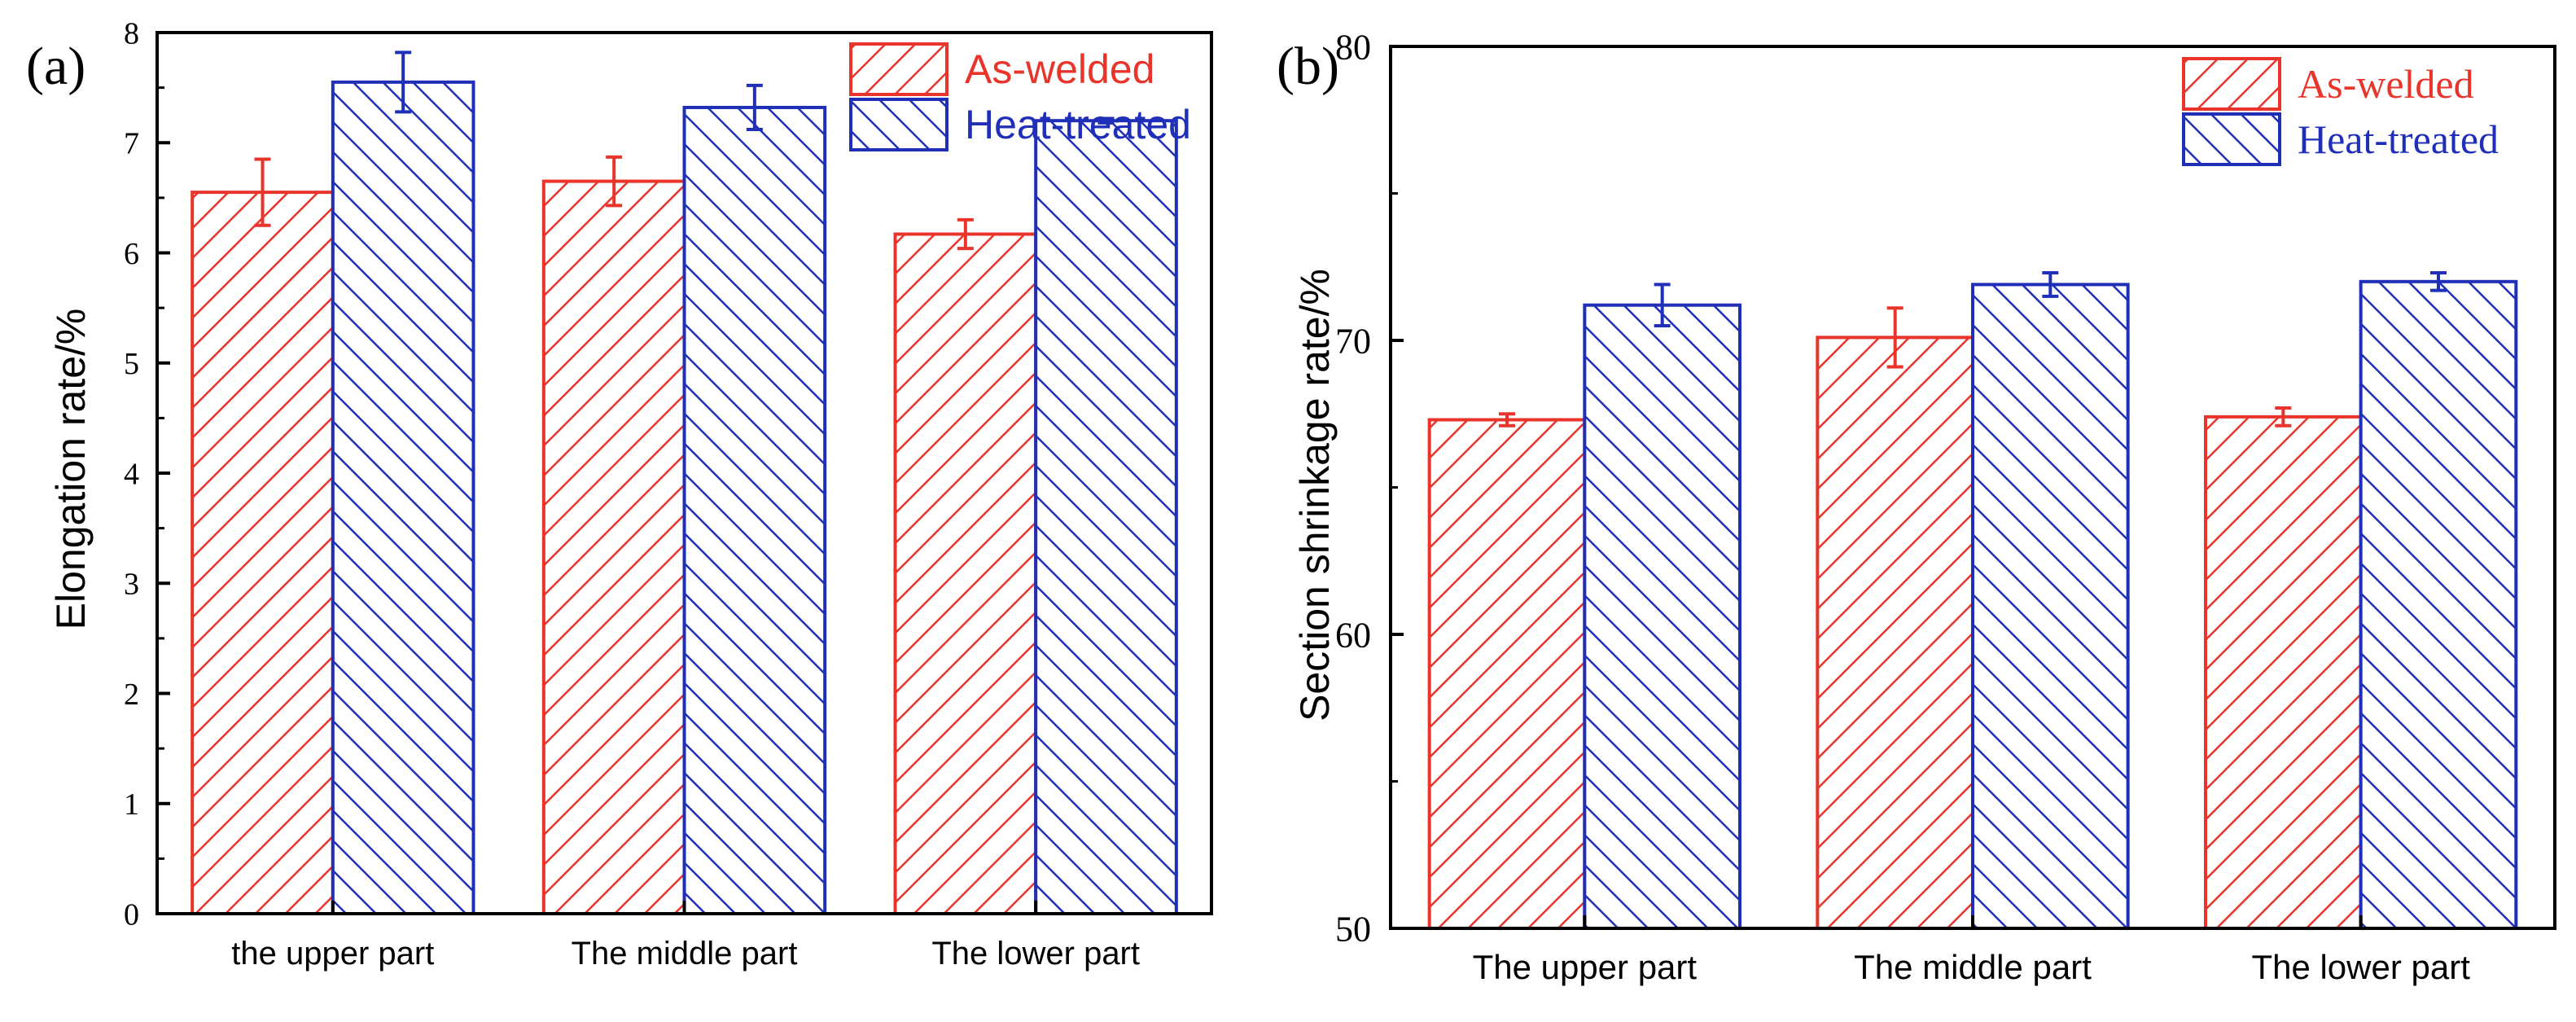 Image resolution: width=2576 pixels, height=1022 pixels. What do you see at coordinates (2231, 139) in the screenshot?
I see `legend-swatch-heat-treated-b` at bounding box center [2231, 139].